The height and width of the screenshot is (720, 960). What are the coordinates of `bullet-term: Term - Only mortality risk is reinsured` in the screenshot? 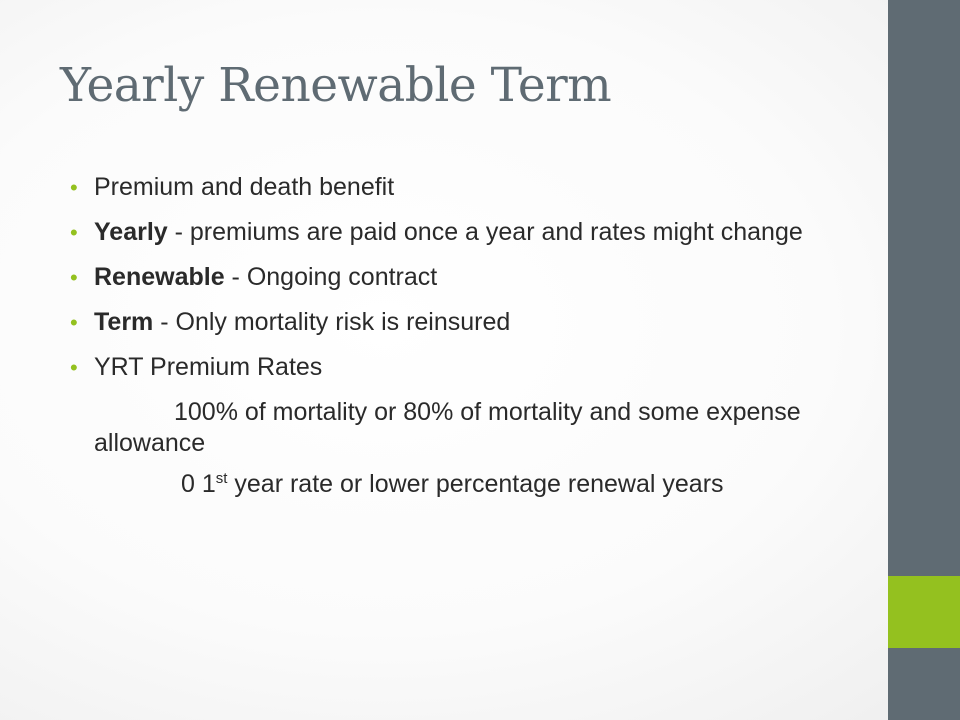 It's located at (455, 322).